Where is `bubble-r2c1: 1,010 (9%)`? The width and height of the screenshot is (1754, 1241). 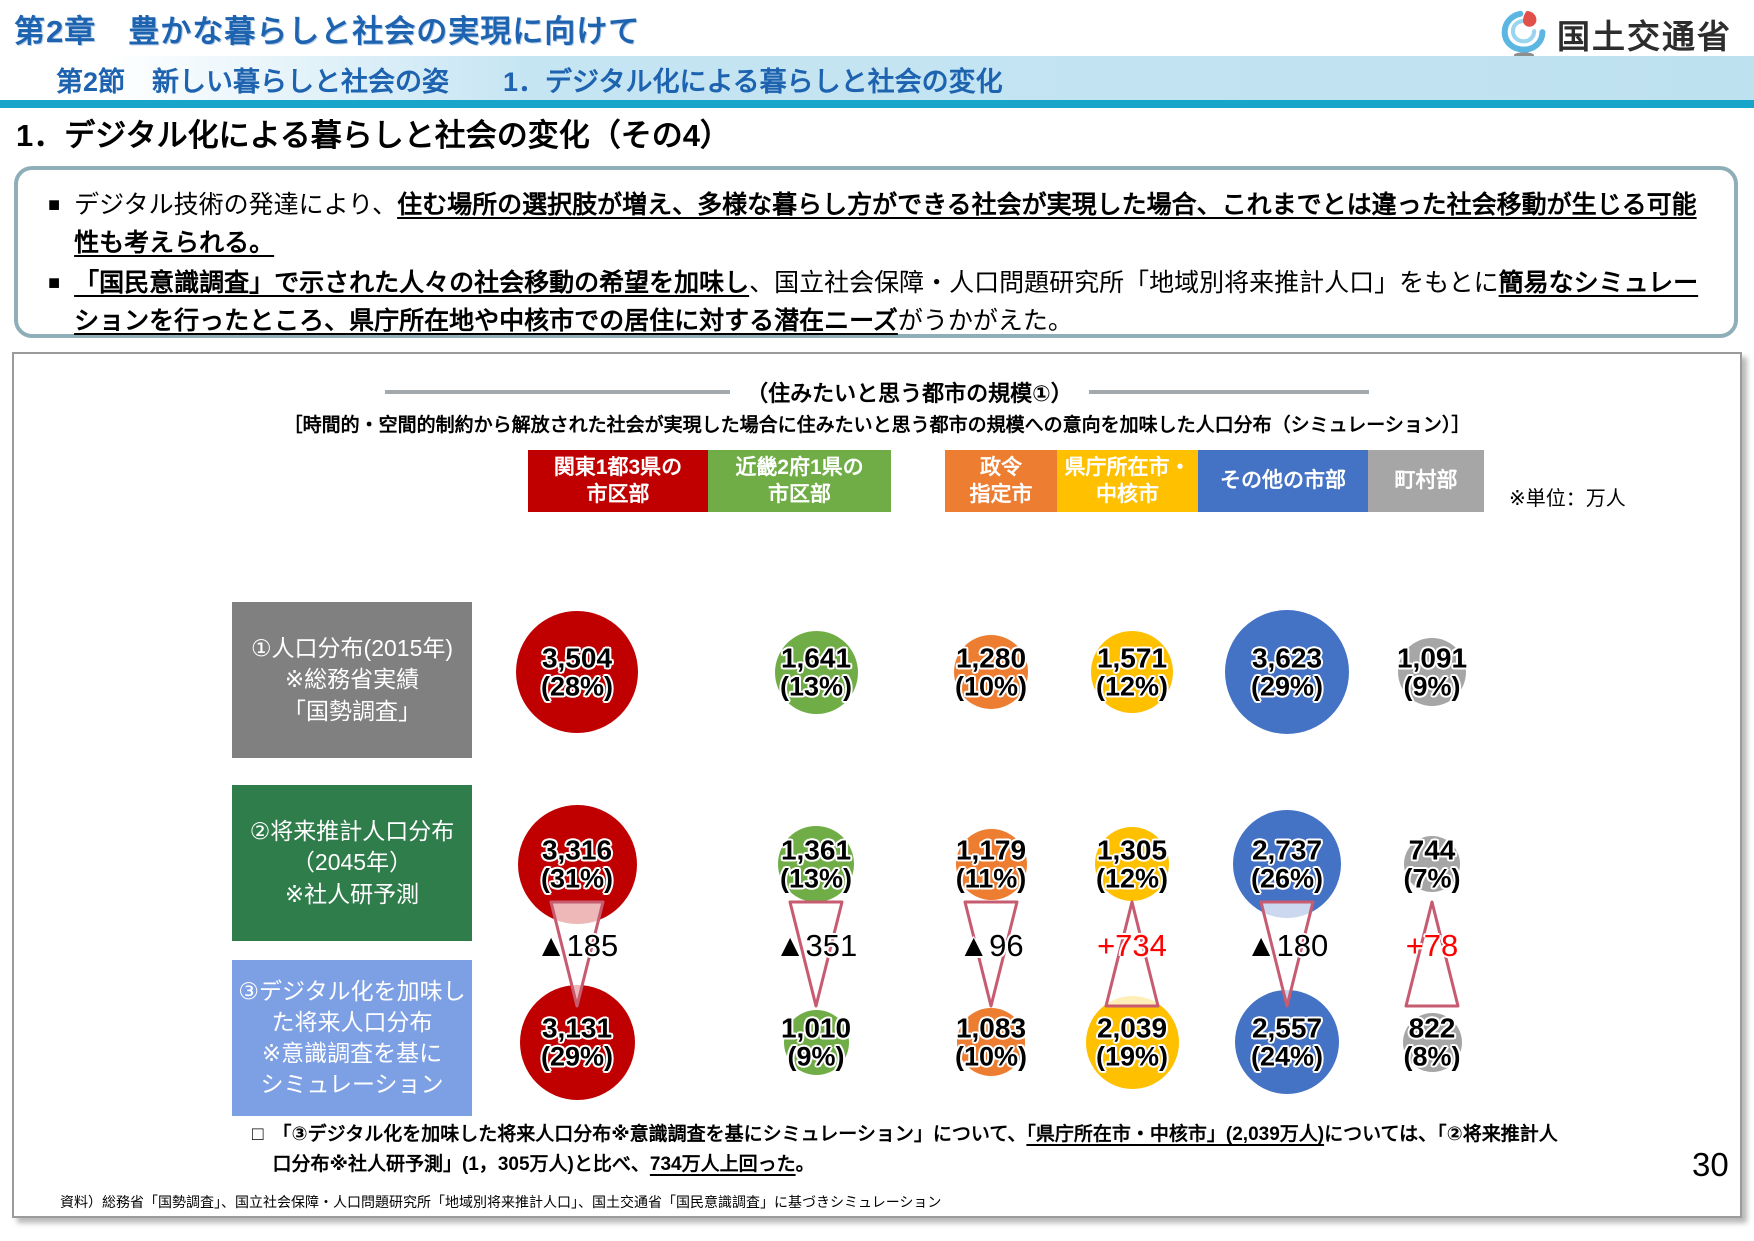 bubble-r2c1: 1,010 (9%) is located at coordinates (816, 1042).